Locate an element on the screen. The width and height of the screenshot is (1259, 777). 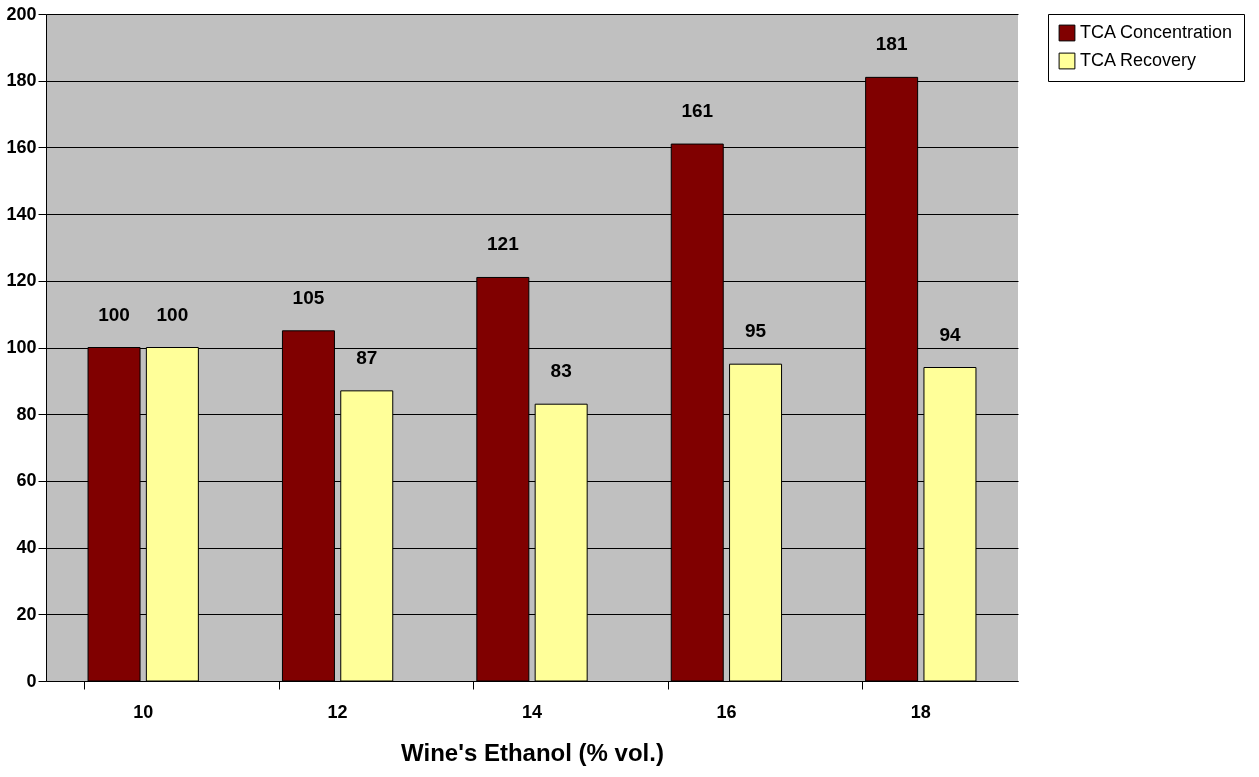
data-label: 83 is located at coordinates (561, 371).